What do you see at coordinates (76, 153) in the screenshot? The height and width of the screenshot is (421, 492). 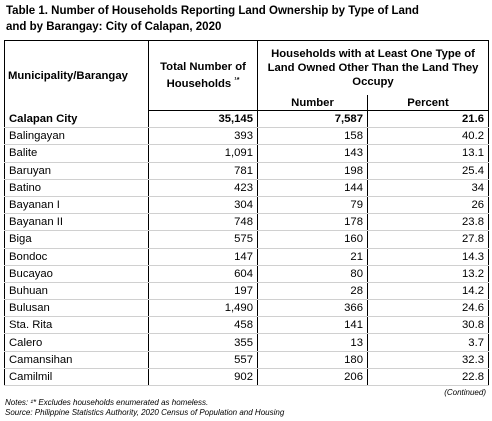 I see `row-label: Balite` at bounding box center [76, 153].